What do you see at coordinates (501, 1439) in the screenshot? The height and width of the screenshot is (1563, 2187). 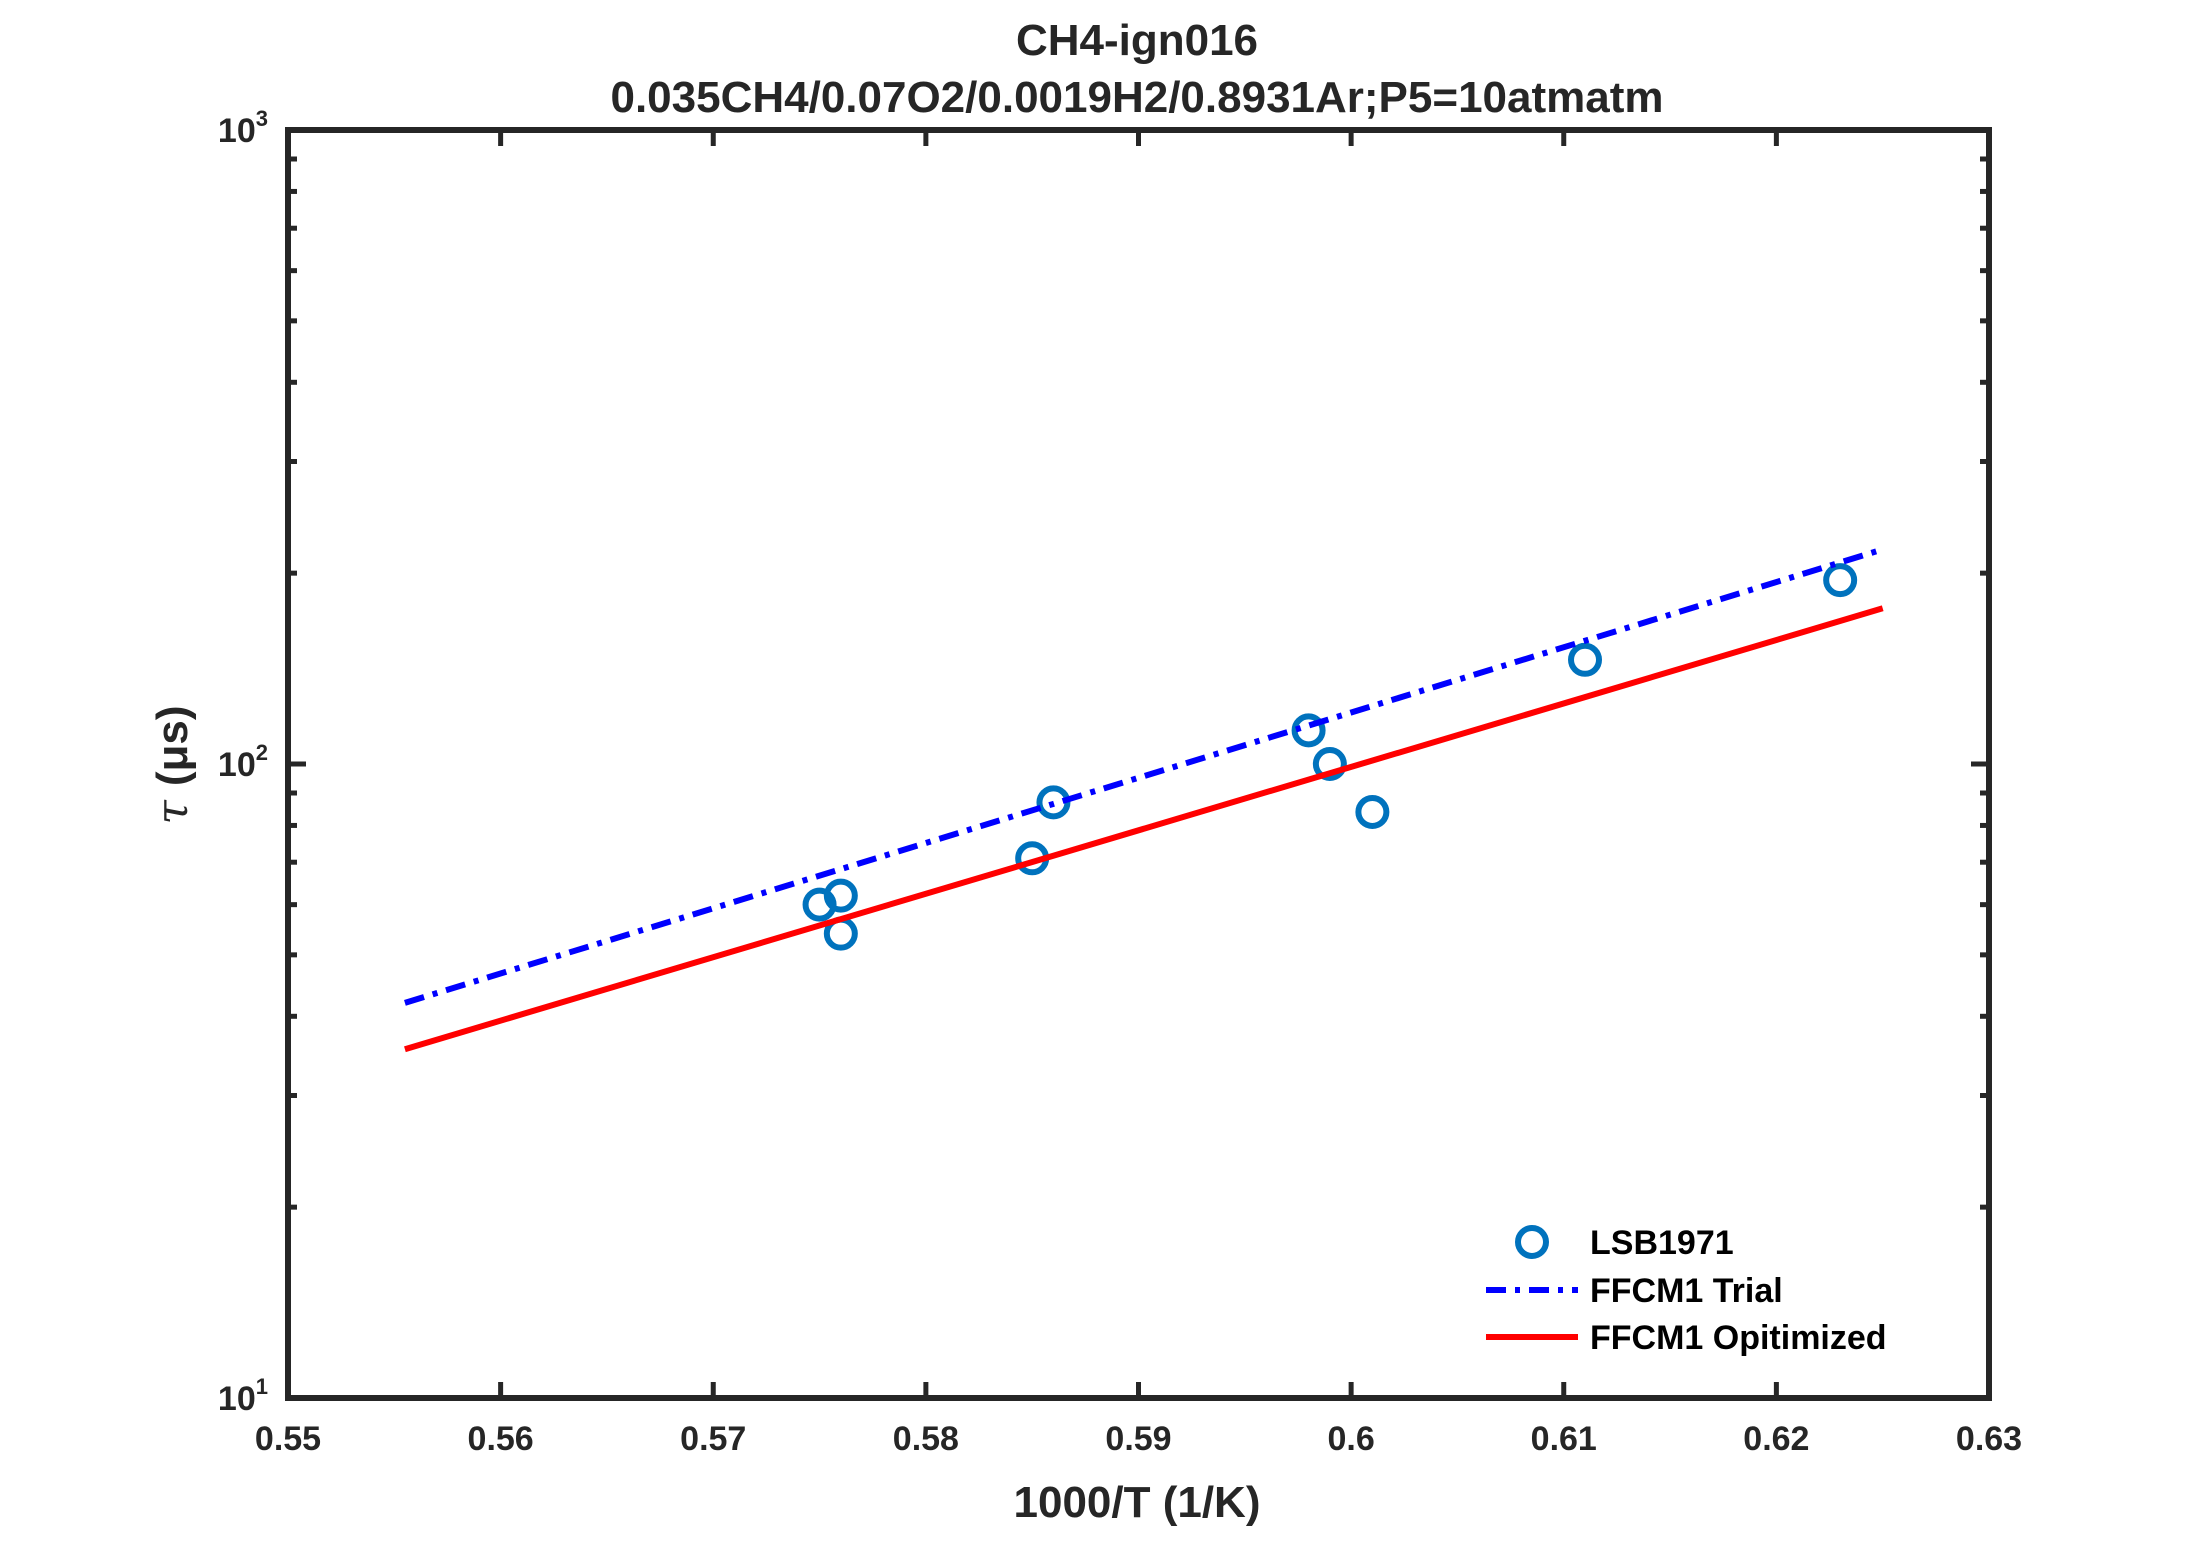 I see `x-tick-label: 0.56` at bounding box center [501, 1439].